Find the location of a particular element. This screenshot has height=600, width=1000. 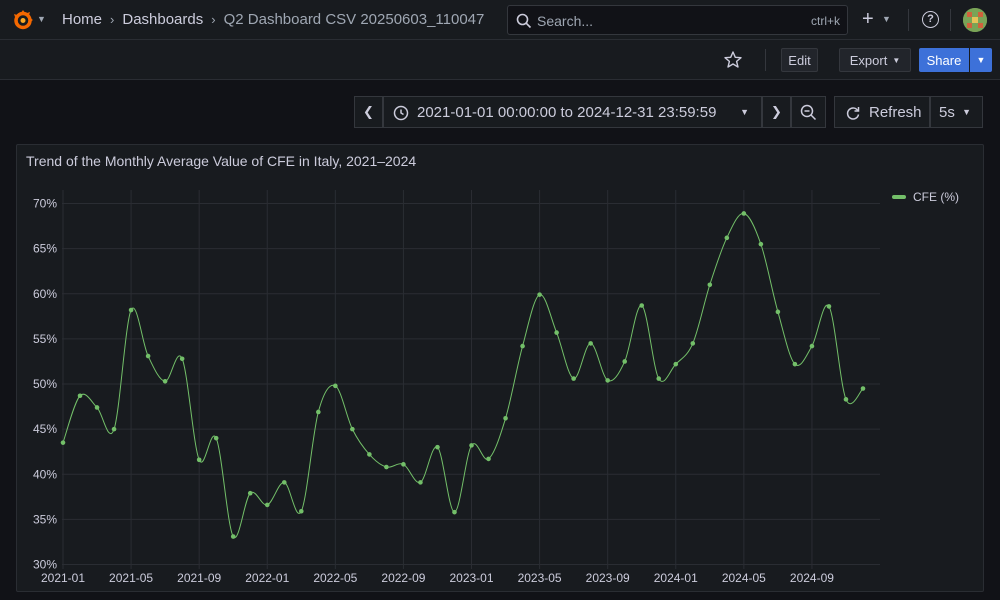

export-button: Export ▼ is located at coordinates (875, 60).